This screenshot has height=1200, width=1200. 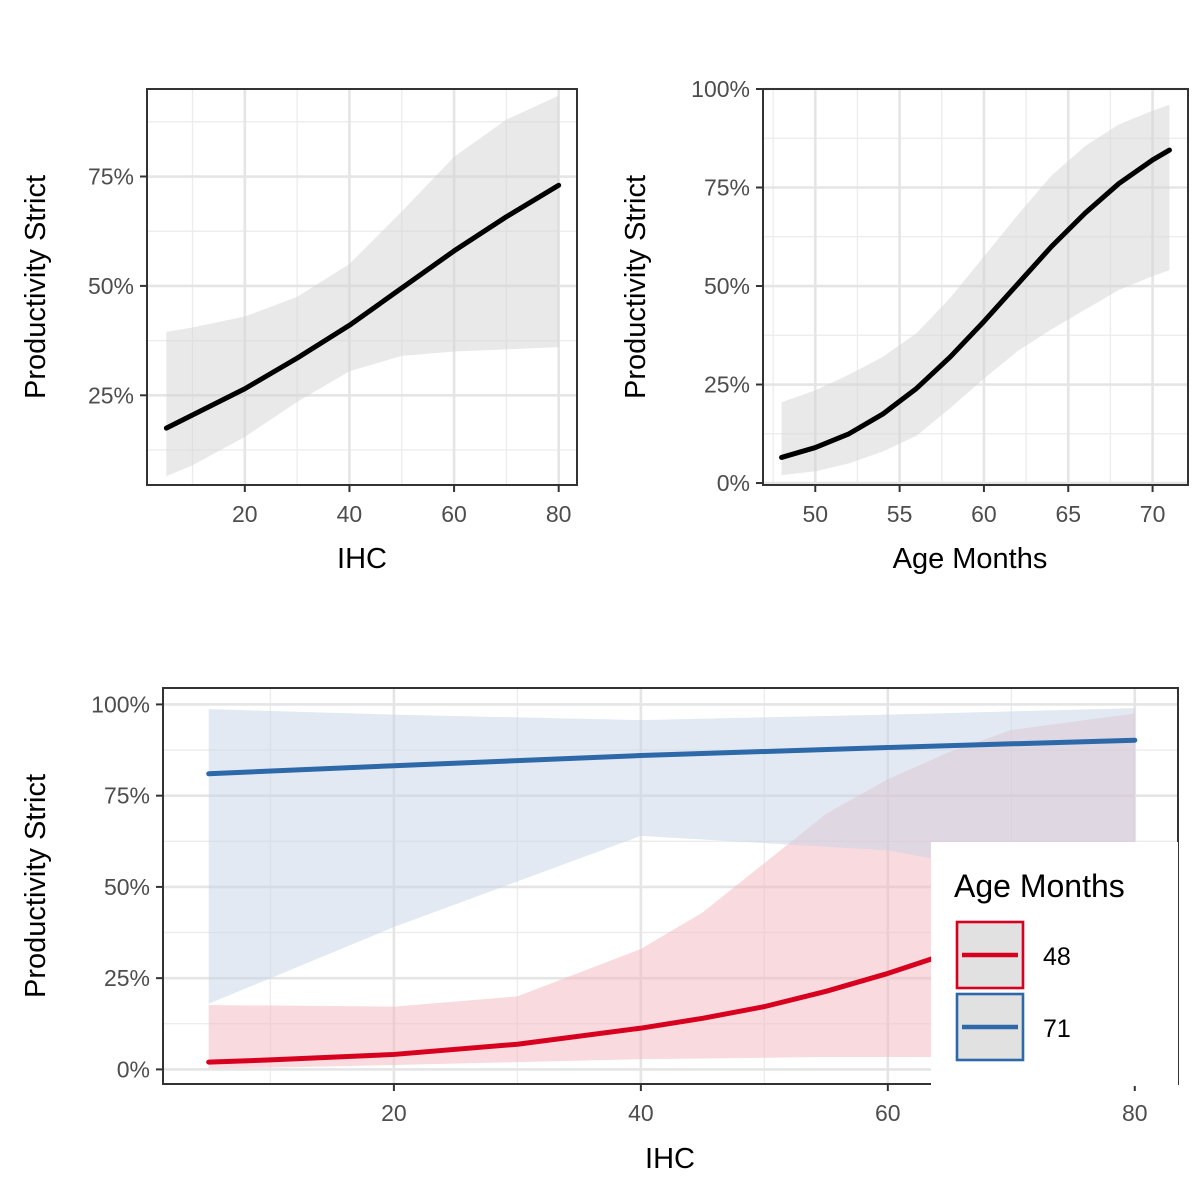 I want to click on panel-ihc-y-ticks: 25% 50% 75%, so click(x=117, y=286).